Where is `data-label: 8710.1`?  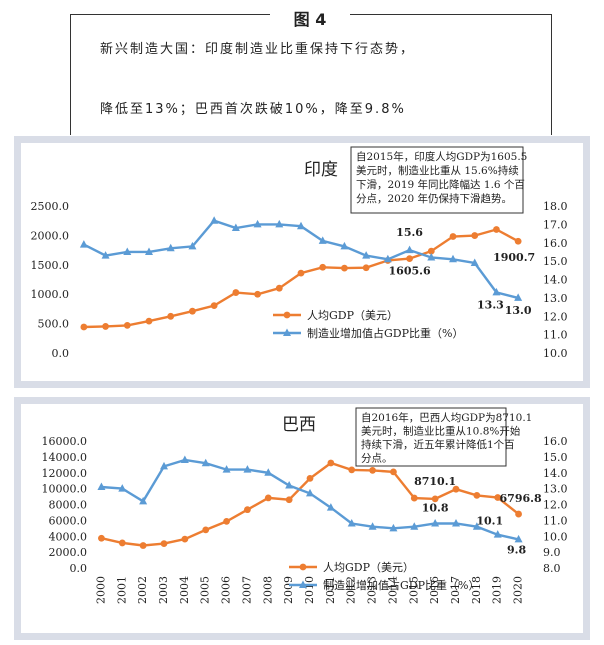
data-label: 8710.1 is located at coordinates (435, 481).